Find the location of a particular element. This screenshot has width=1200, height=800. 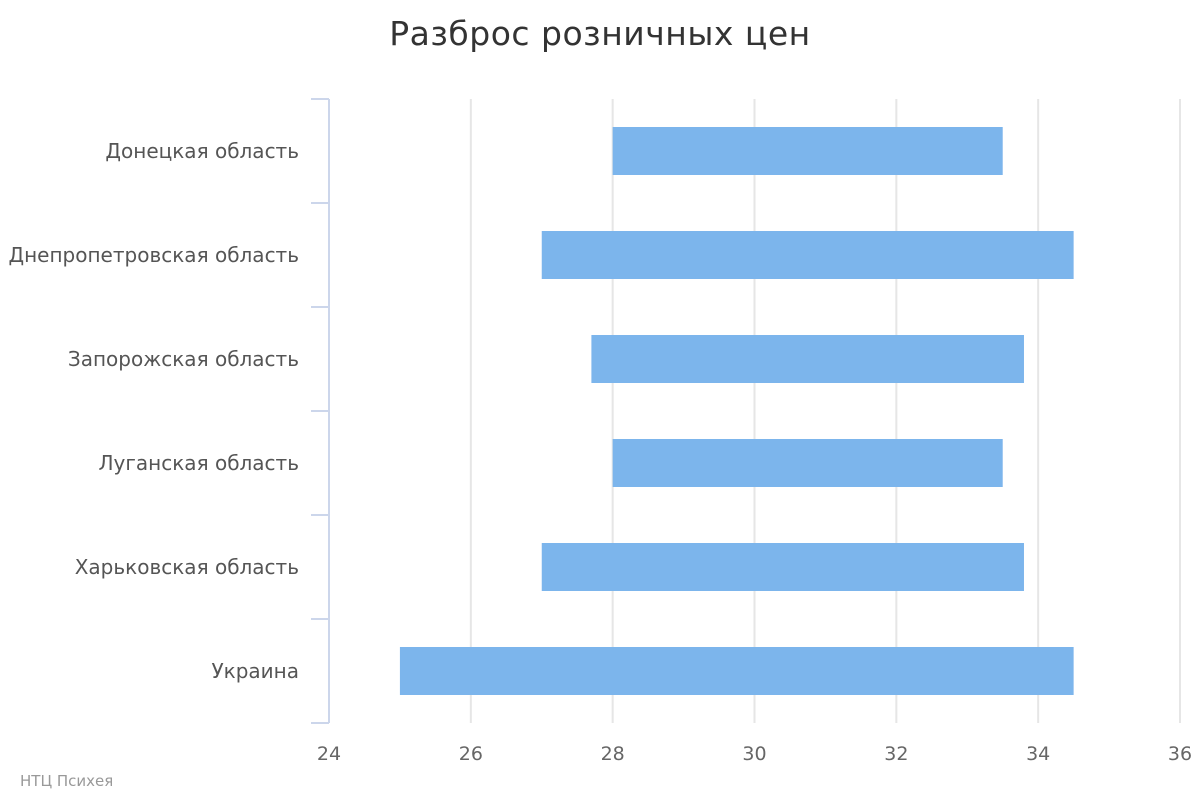

category-label: Днепропетровская область is located at coordinates (153, 255).